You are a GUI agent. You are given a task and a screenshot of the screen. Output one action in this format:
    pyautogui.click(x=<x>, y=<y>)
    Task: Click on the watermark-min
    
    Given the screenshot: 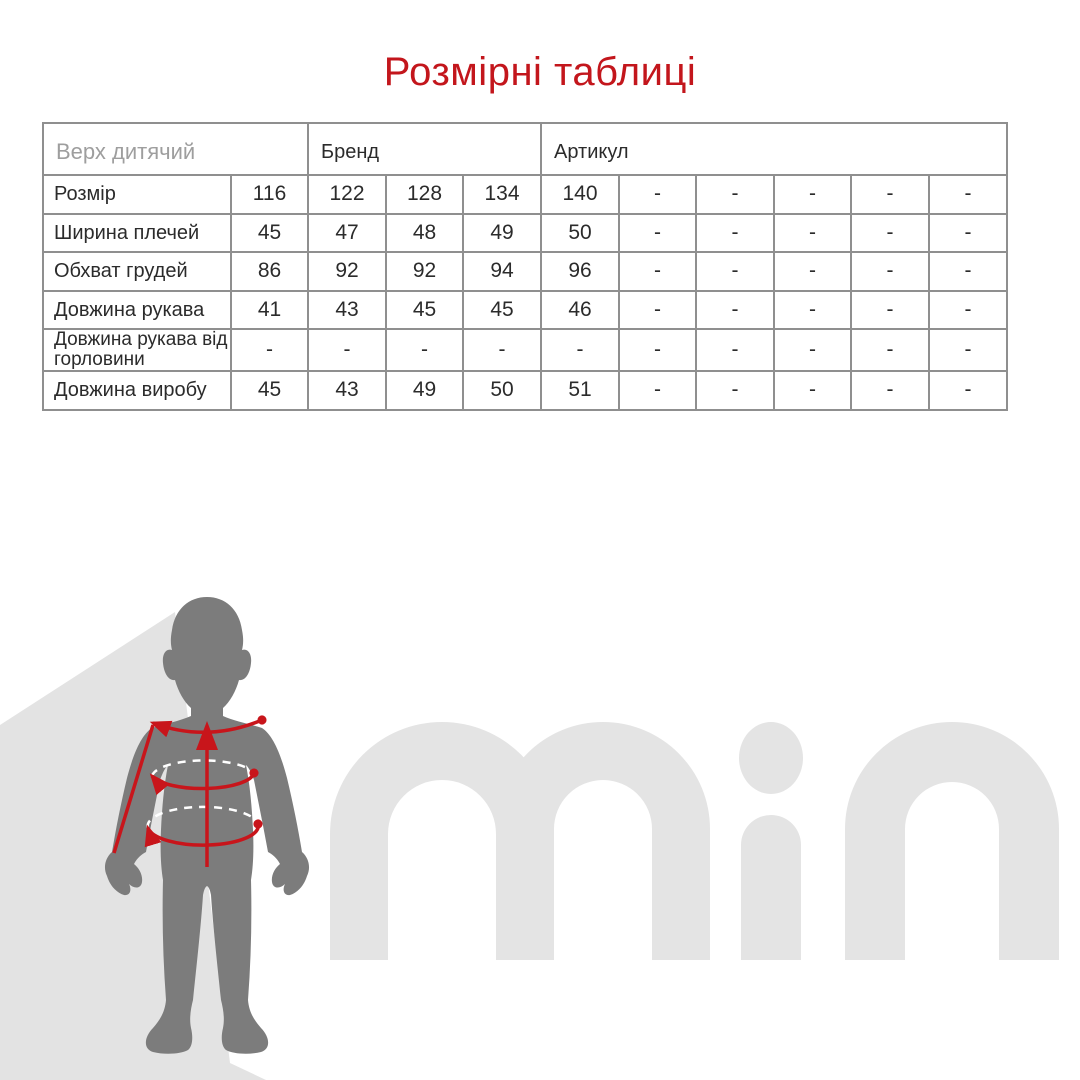 What is the action you would take?
    pyautogui.click(x=694, y=841)
    